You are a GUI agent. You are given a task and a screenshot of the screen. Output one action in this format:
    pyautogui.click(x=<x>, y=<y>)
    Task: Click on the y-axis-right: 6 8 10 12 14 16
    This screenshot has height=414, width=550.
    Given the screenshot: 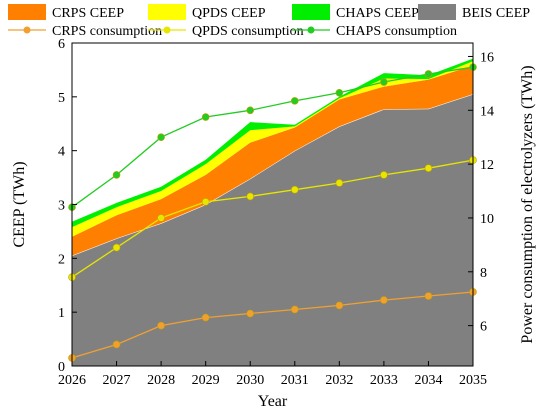 What is the action you would take?
    pyautogui.click(x=481, y=192)
    